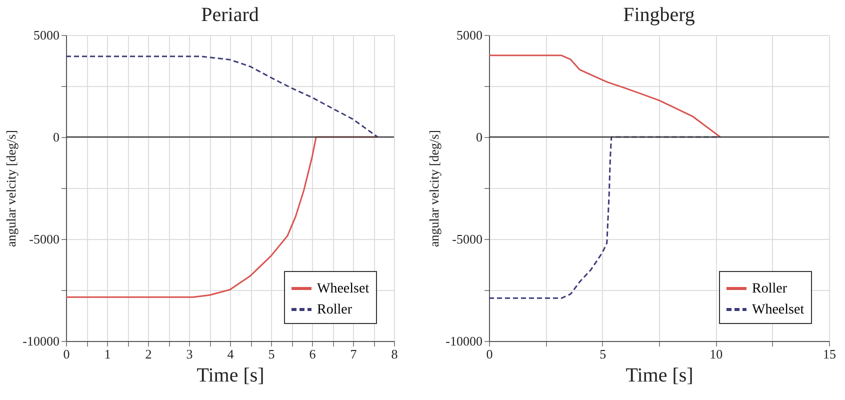 Image resolution: width=845 pixels, height=400 pixels. Describe the element at coordinates (312, 354) in the screenshot. I see `x-tick-label: 6` at that location.